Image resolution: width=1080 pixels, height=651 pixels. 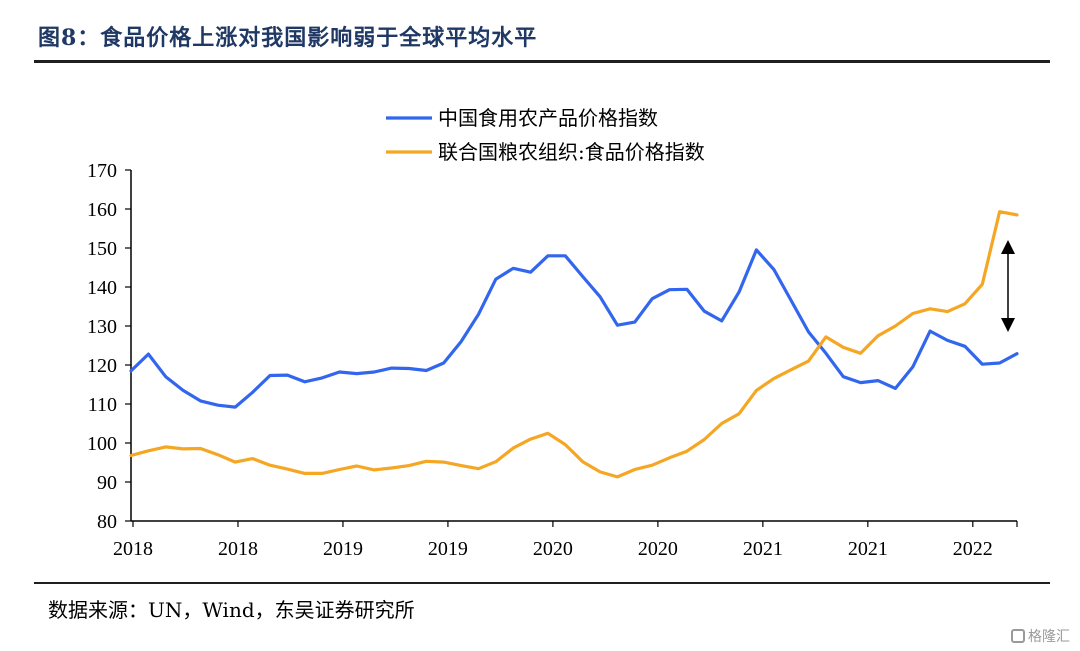 What do you see at coordinates (548, 118) in the screenshot?
I see `legend-label: 中国食用农产品价格指数` at bounding box center [548, 118].